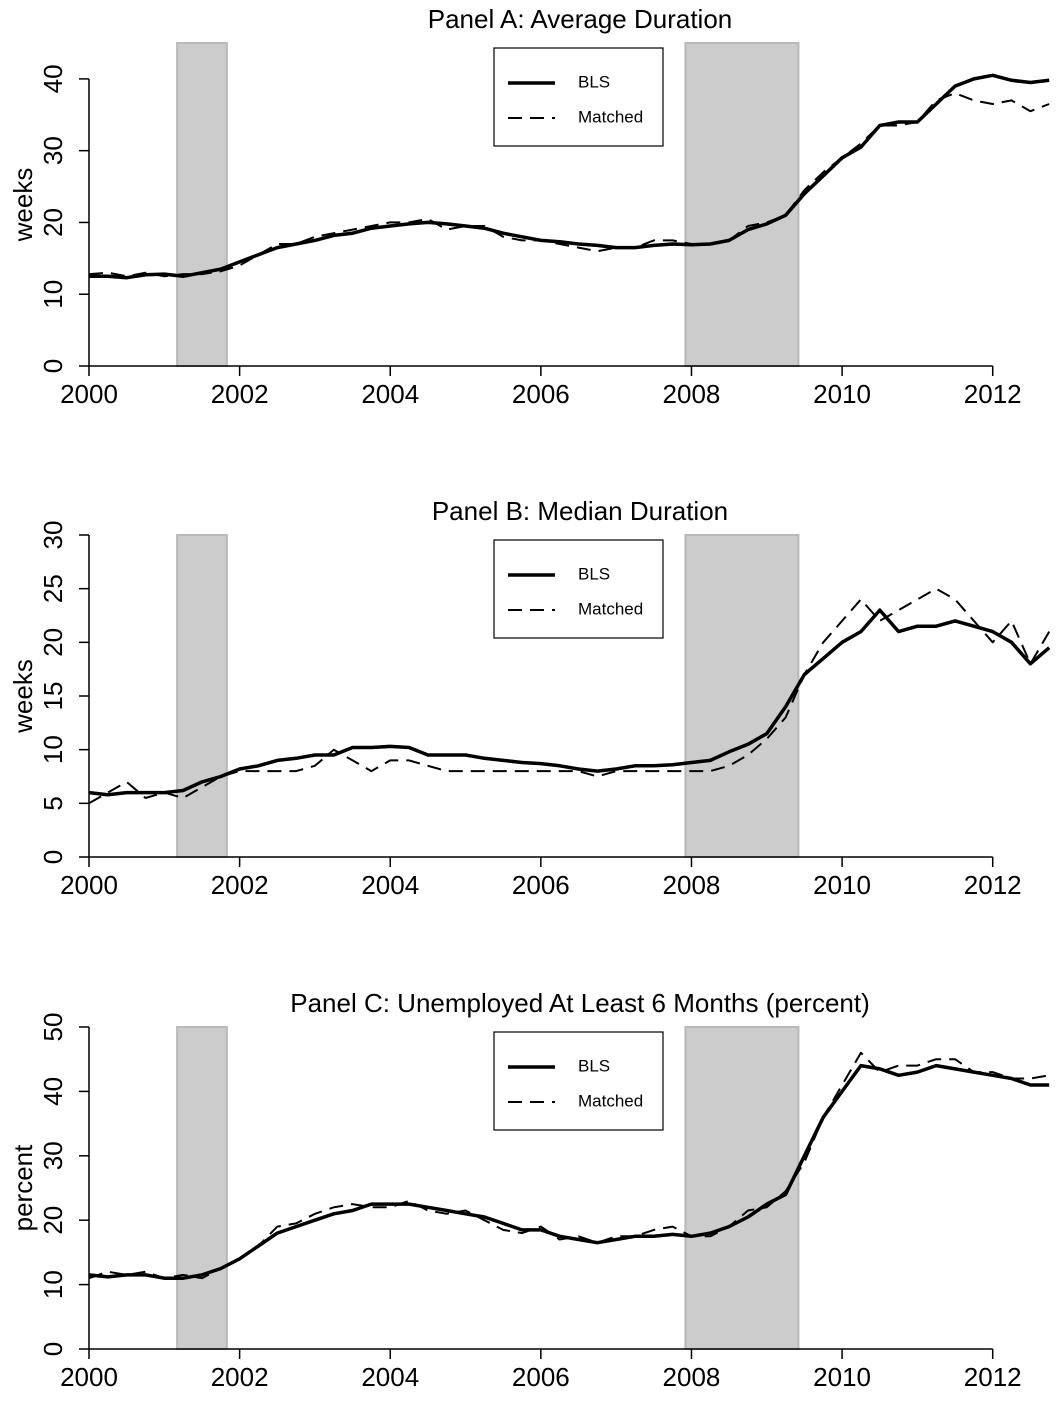  Describe the element at coordinates (580, 511) in the screenshot. I see `chart-title: Panel B: Median Duration` at that location.